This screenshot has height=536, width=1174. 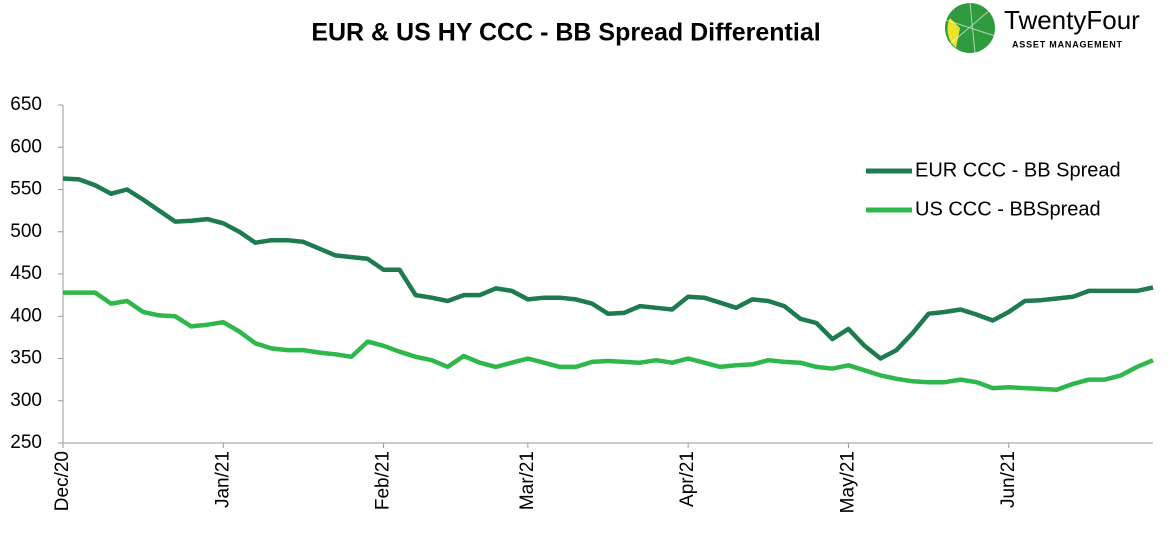 I want to click on legend-label: US CCC - BBSpread, so click(x=1008, y=209).